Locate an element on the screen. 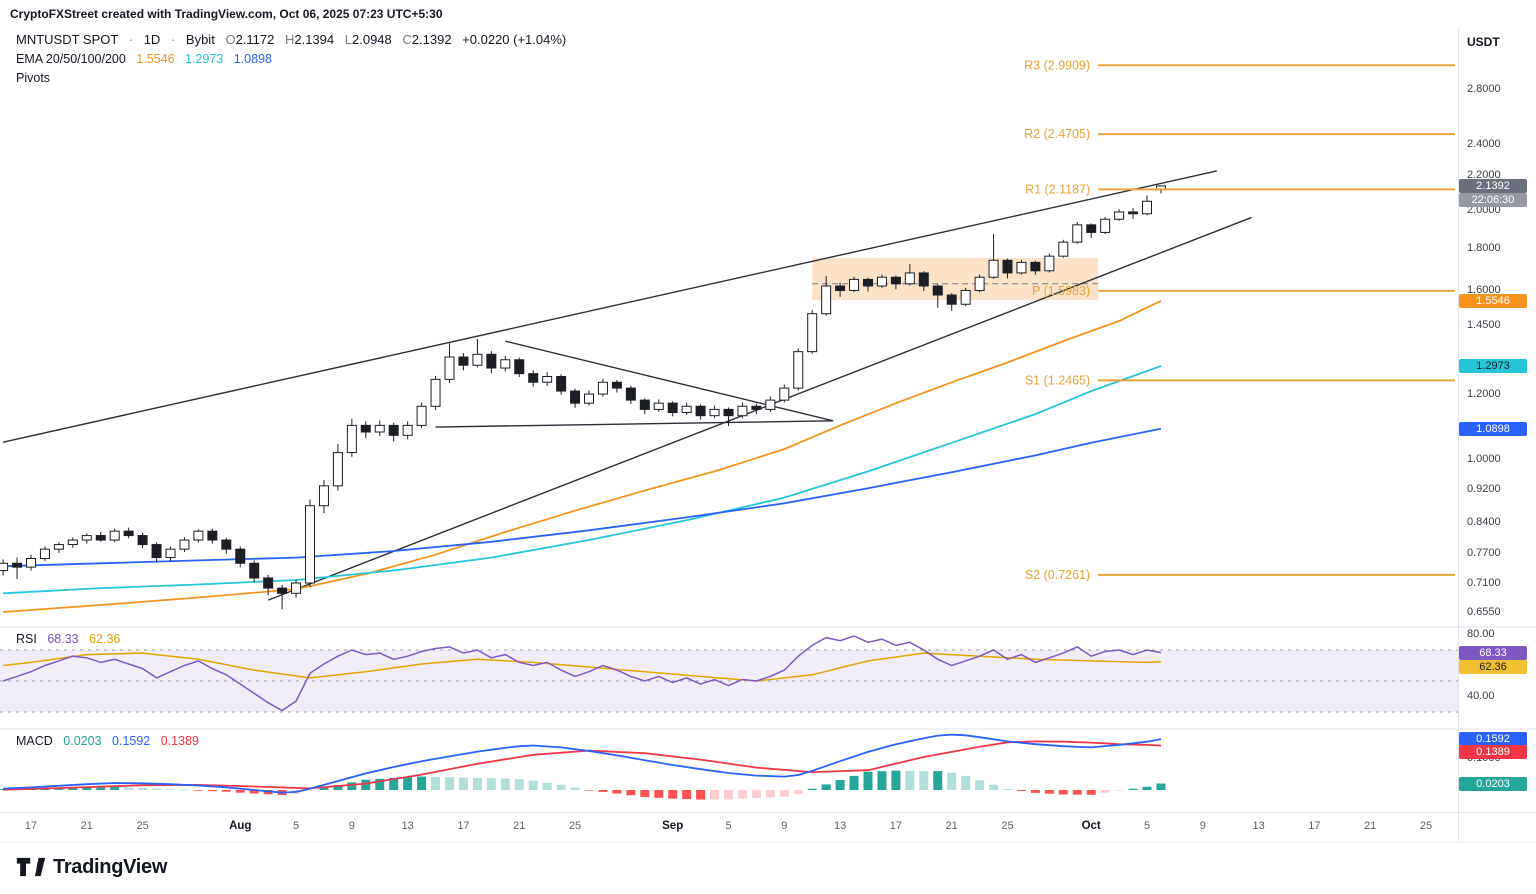 Image resolution: width=1536 pixels, height=894 pixels. price-tick: 2.2000 is located at coordinates (1484, 175).